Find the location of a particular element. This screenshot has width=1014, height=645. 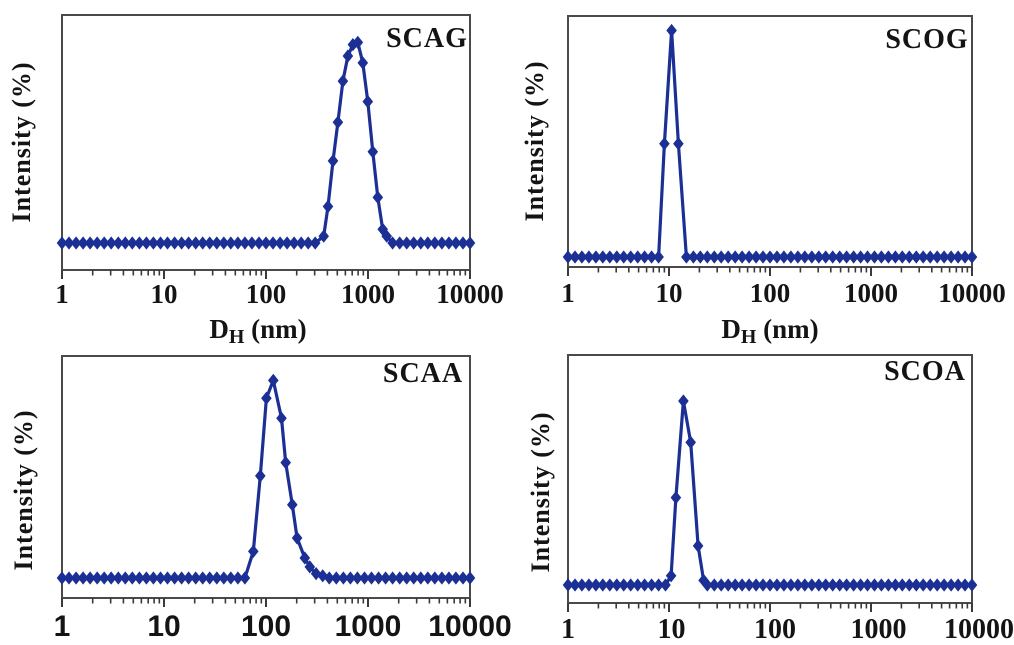

panel-label: SCAG is located at coordinates (427, 38).